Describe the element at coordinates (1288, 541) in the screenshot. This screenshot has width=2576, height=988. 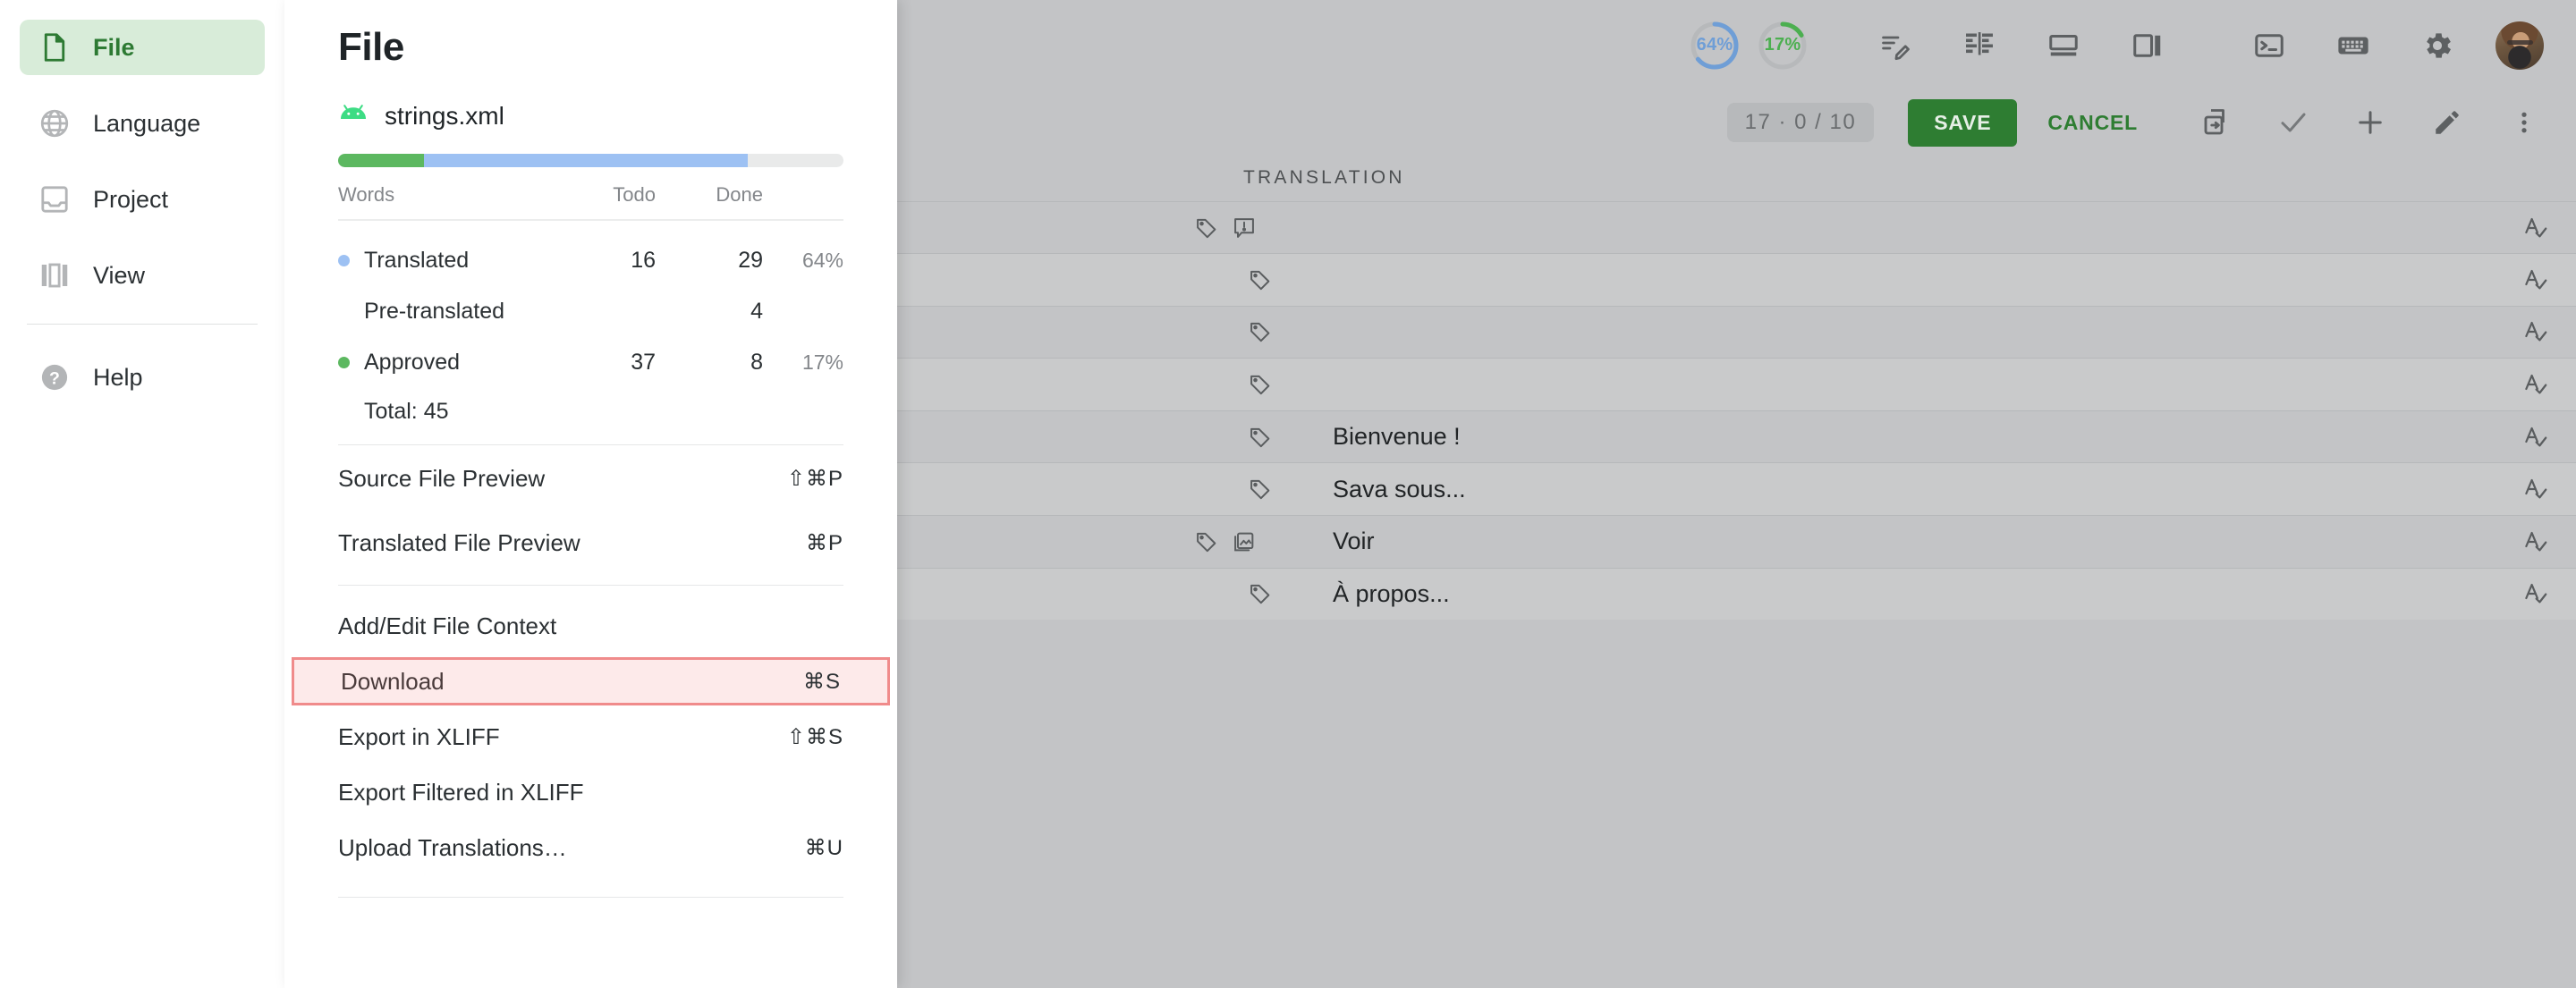
I see `table-row: Voir` at that location.